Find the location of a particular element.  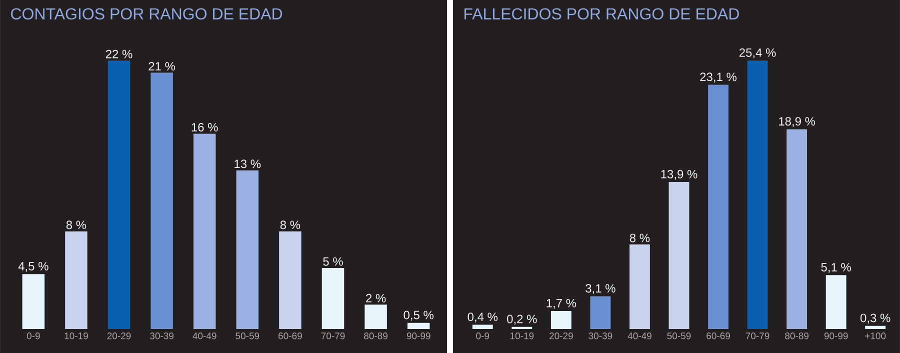

data-label: 22 % is located at coordinates (119, 54).